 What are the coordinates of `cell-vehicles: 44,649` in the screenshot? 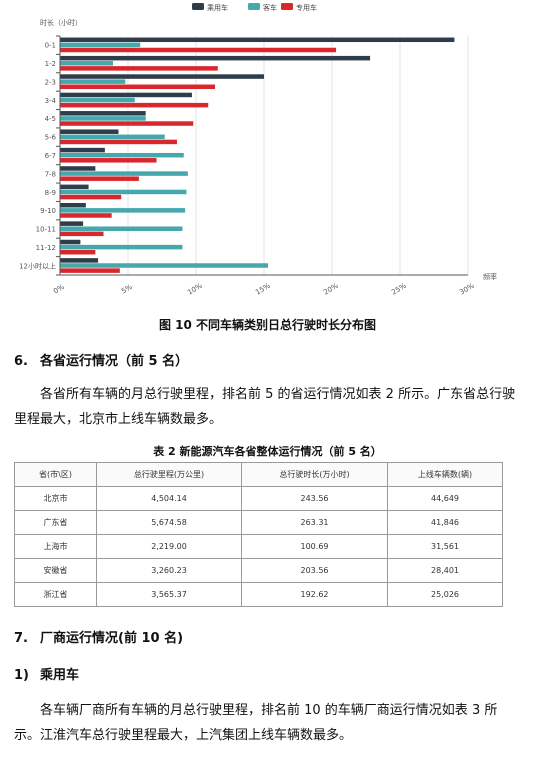 It's located at (445, 498).